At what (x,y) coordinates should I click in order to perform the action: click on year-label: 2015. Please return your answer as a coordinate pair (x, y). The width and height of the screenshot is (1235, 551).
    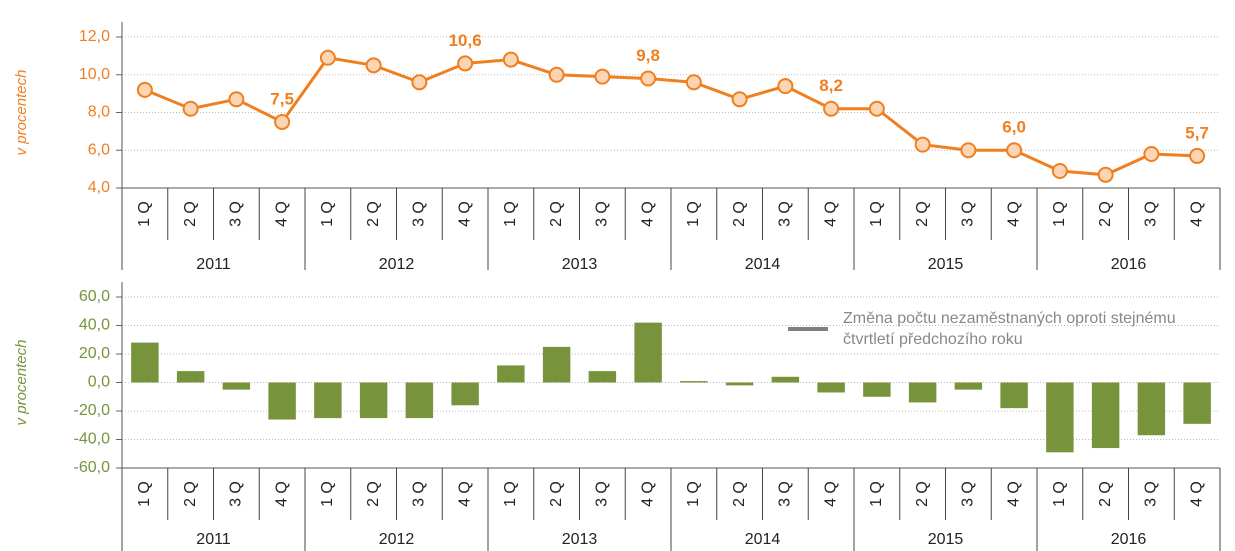
    Looking at the image, I should click on (946, 264).